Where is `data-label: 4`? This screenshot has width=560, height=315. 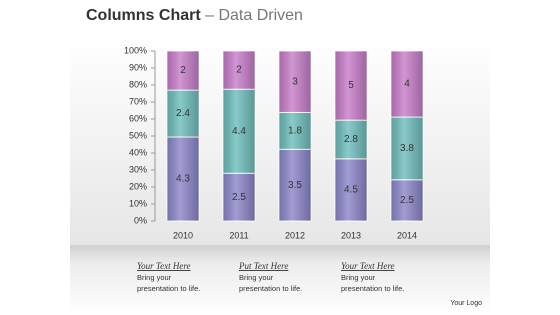
data-label: 4 is located at coordinates (407, 84).